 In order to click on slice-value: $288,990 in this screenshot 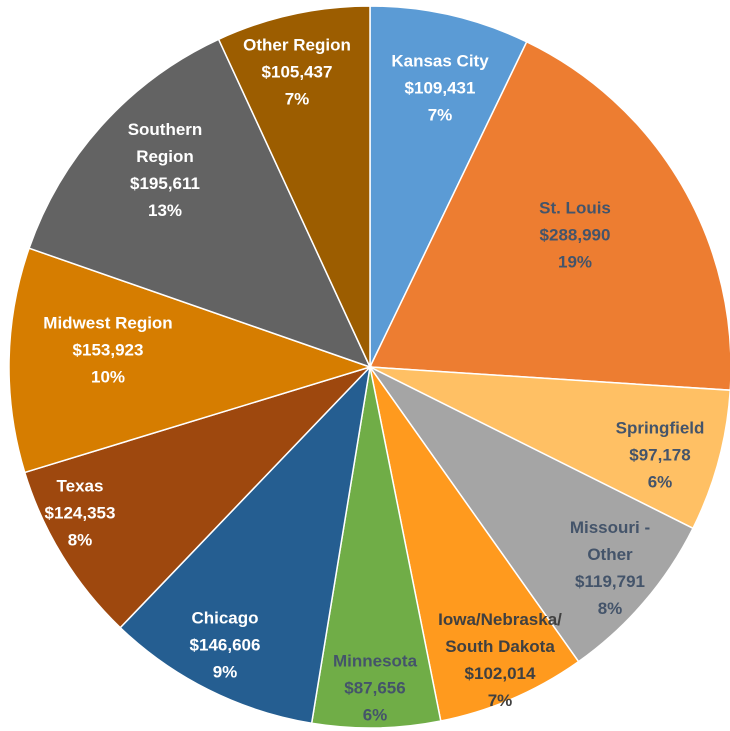, I will do `click(575, 235)`.